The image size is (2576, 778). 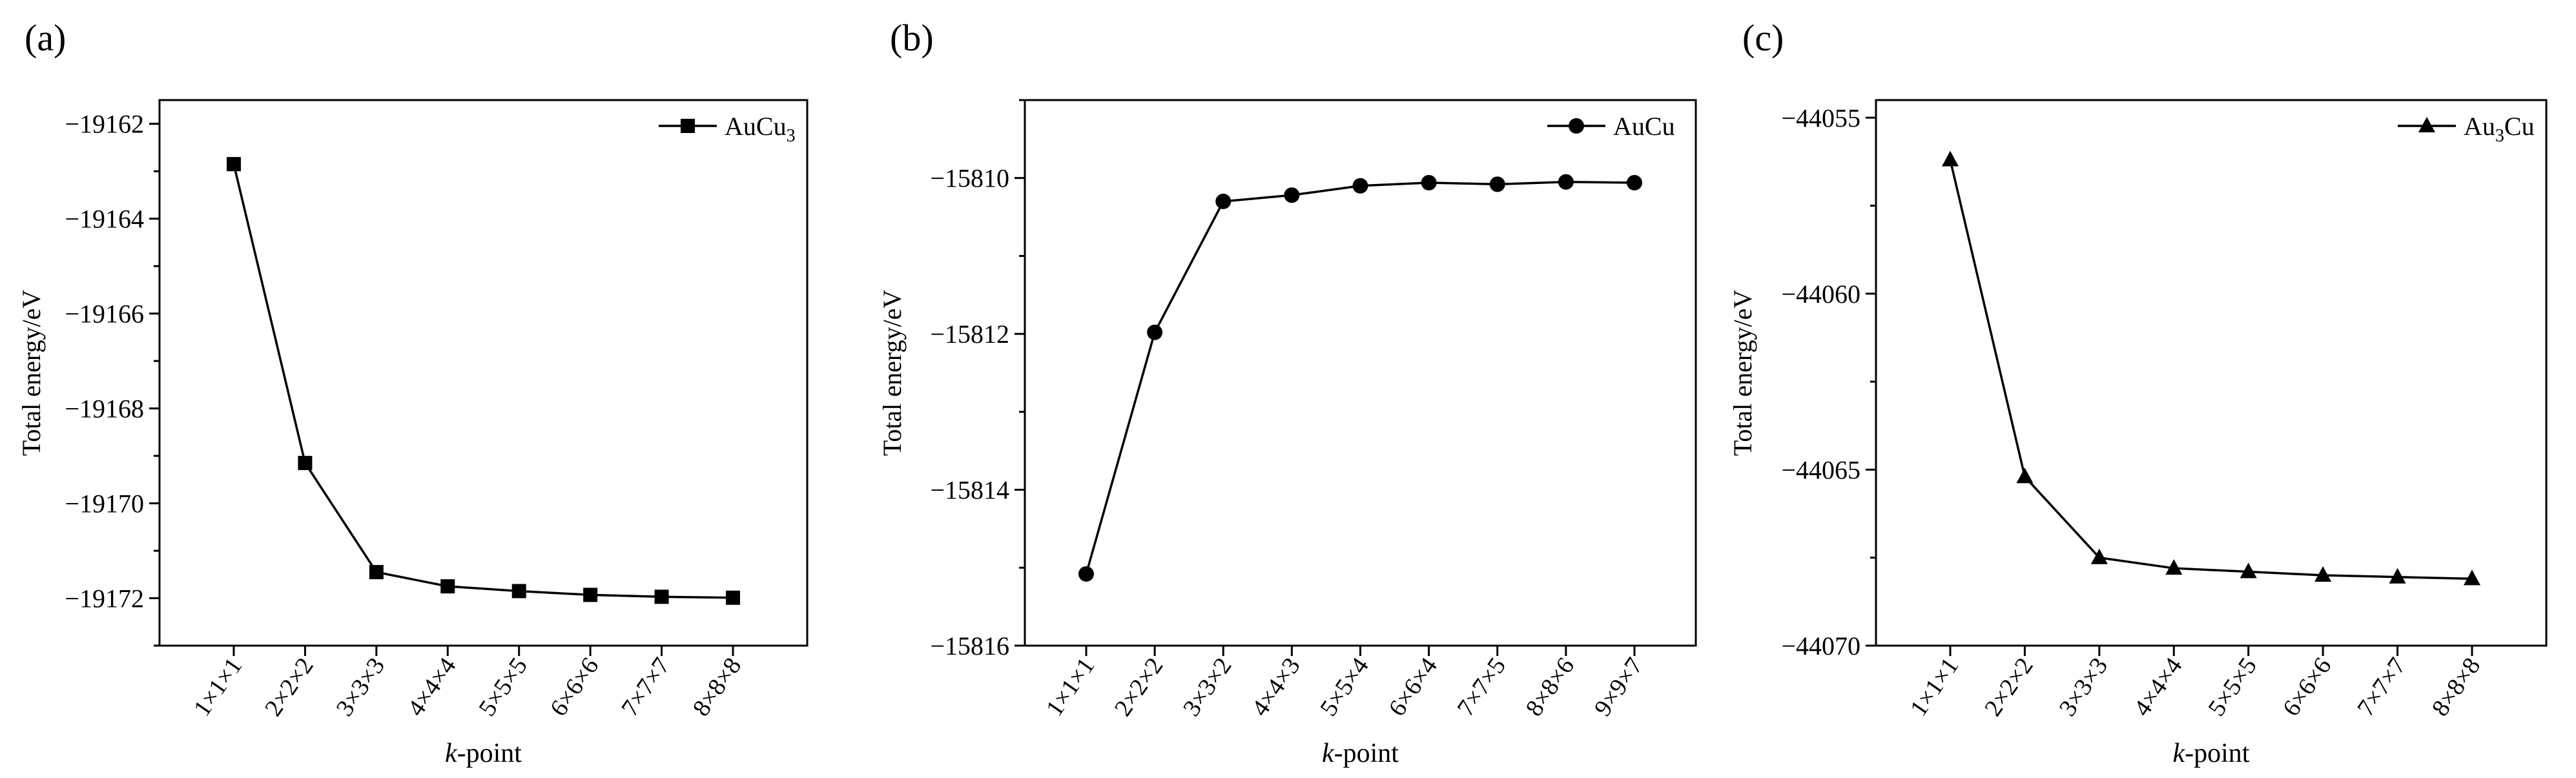 I want to click on y-tick-label: −44070, so click(x=1820, y=645).